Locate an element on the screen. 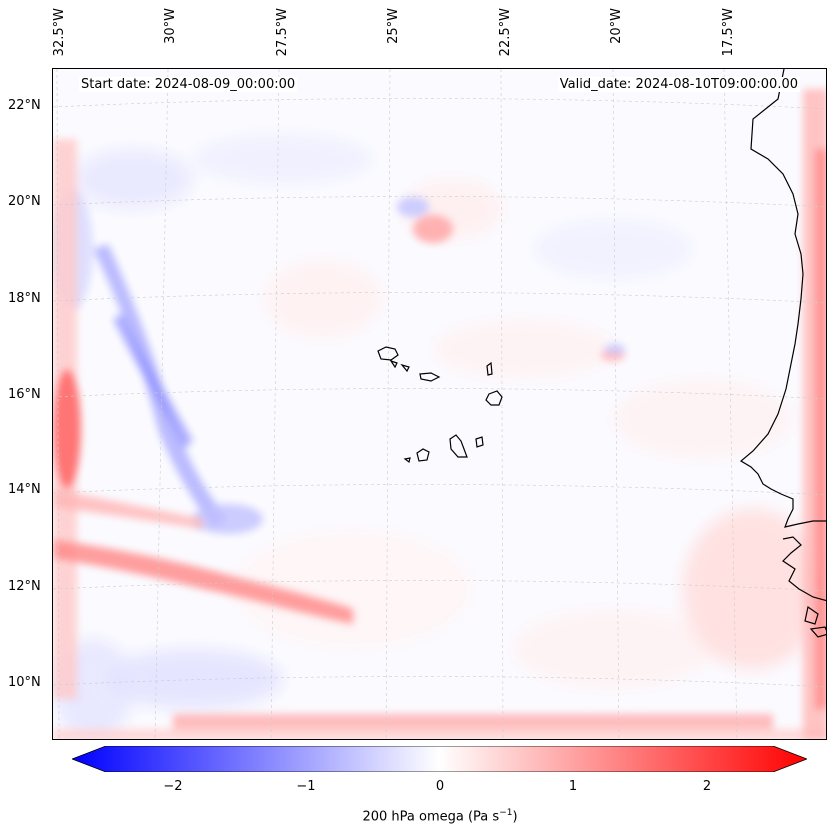 The image size is (837, 839). latitude-label: 10°N is located at coordinates (24, 682).